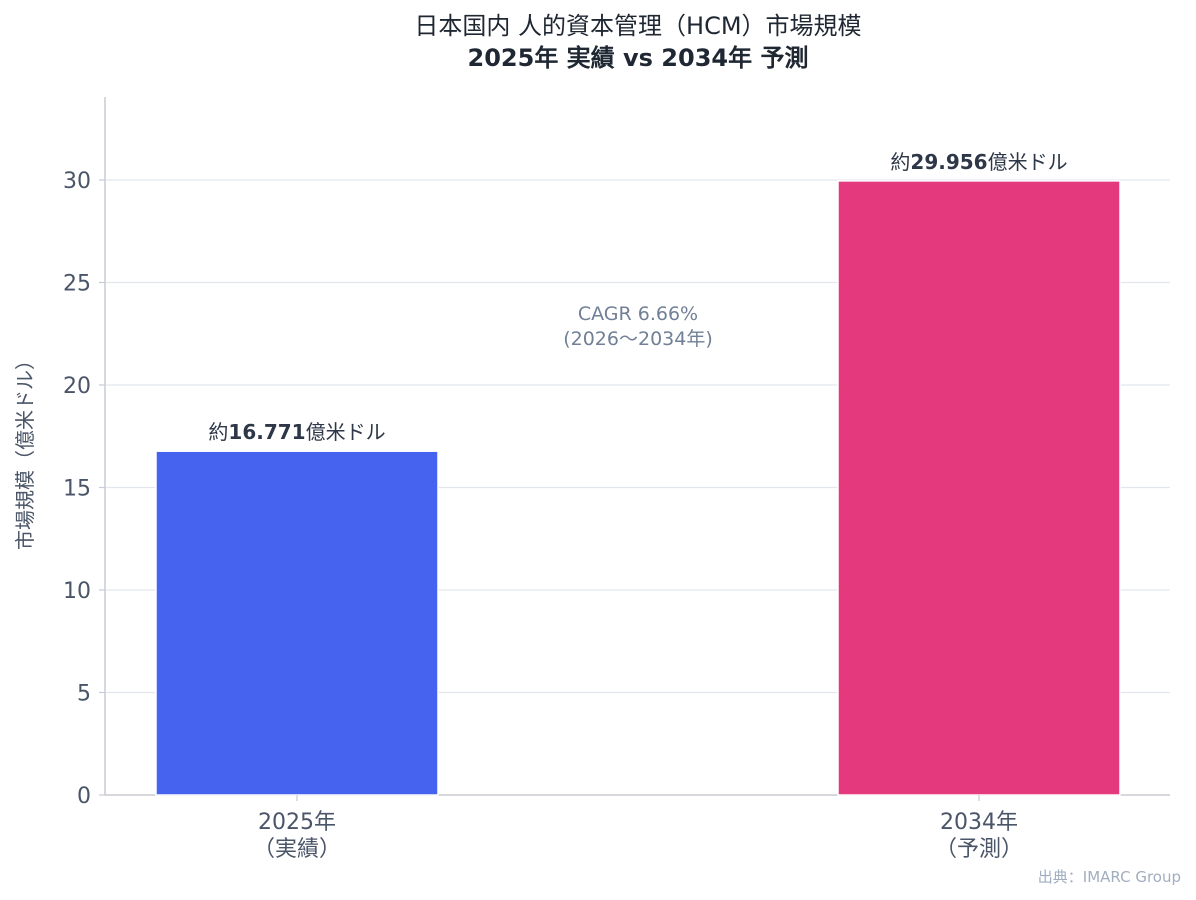  I want to click on y-tick-label-20: 20, so click(77, 386).